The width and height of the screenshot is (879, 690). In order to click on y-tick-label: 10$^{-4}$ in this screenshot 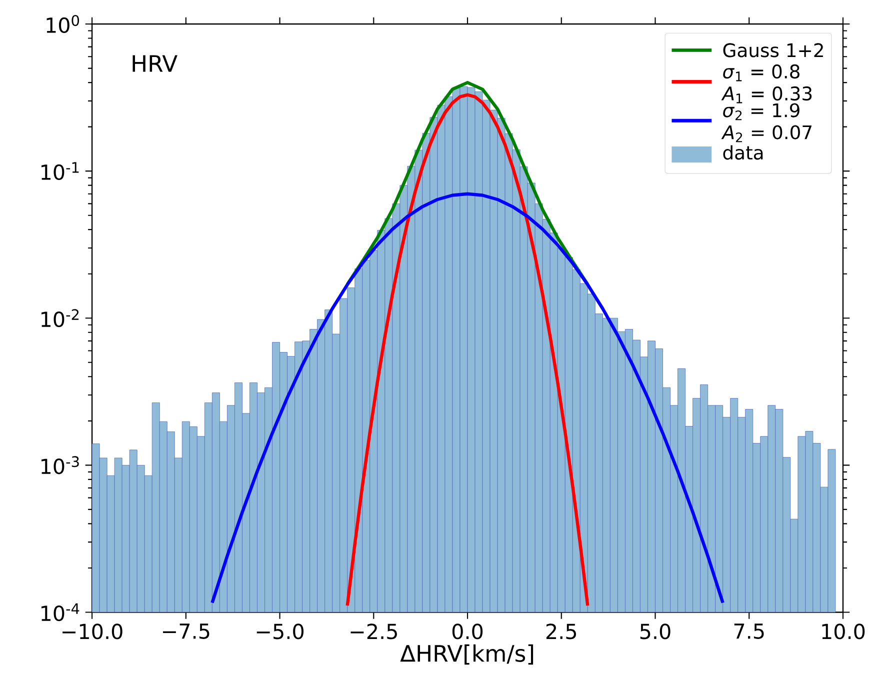, I will do `click(61, 613)`.